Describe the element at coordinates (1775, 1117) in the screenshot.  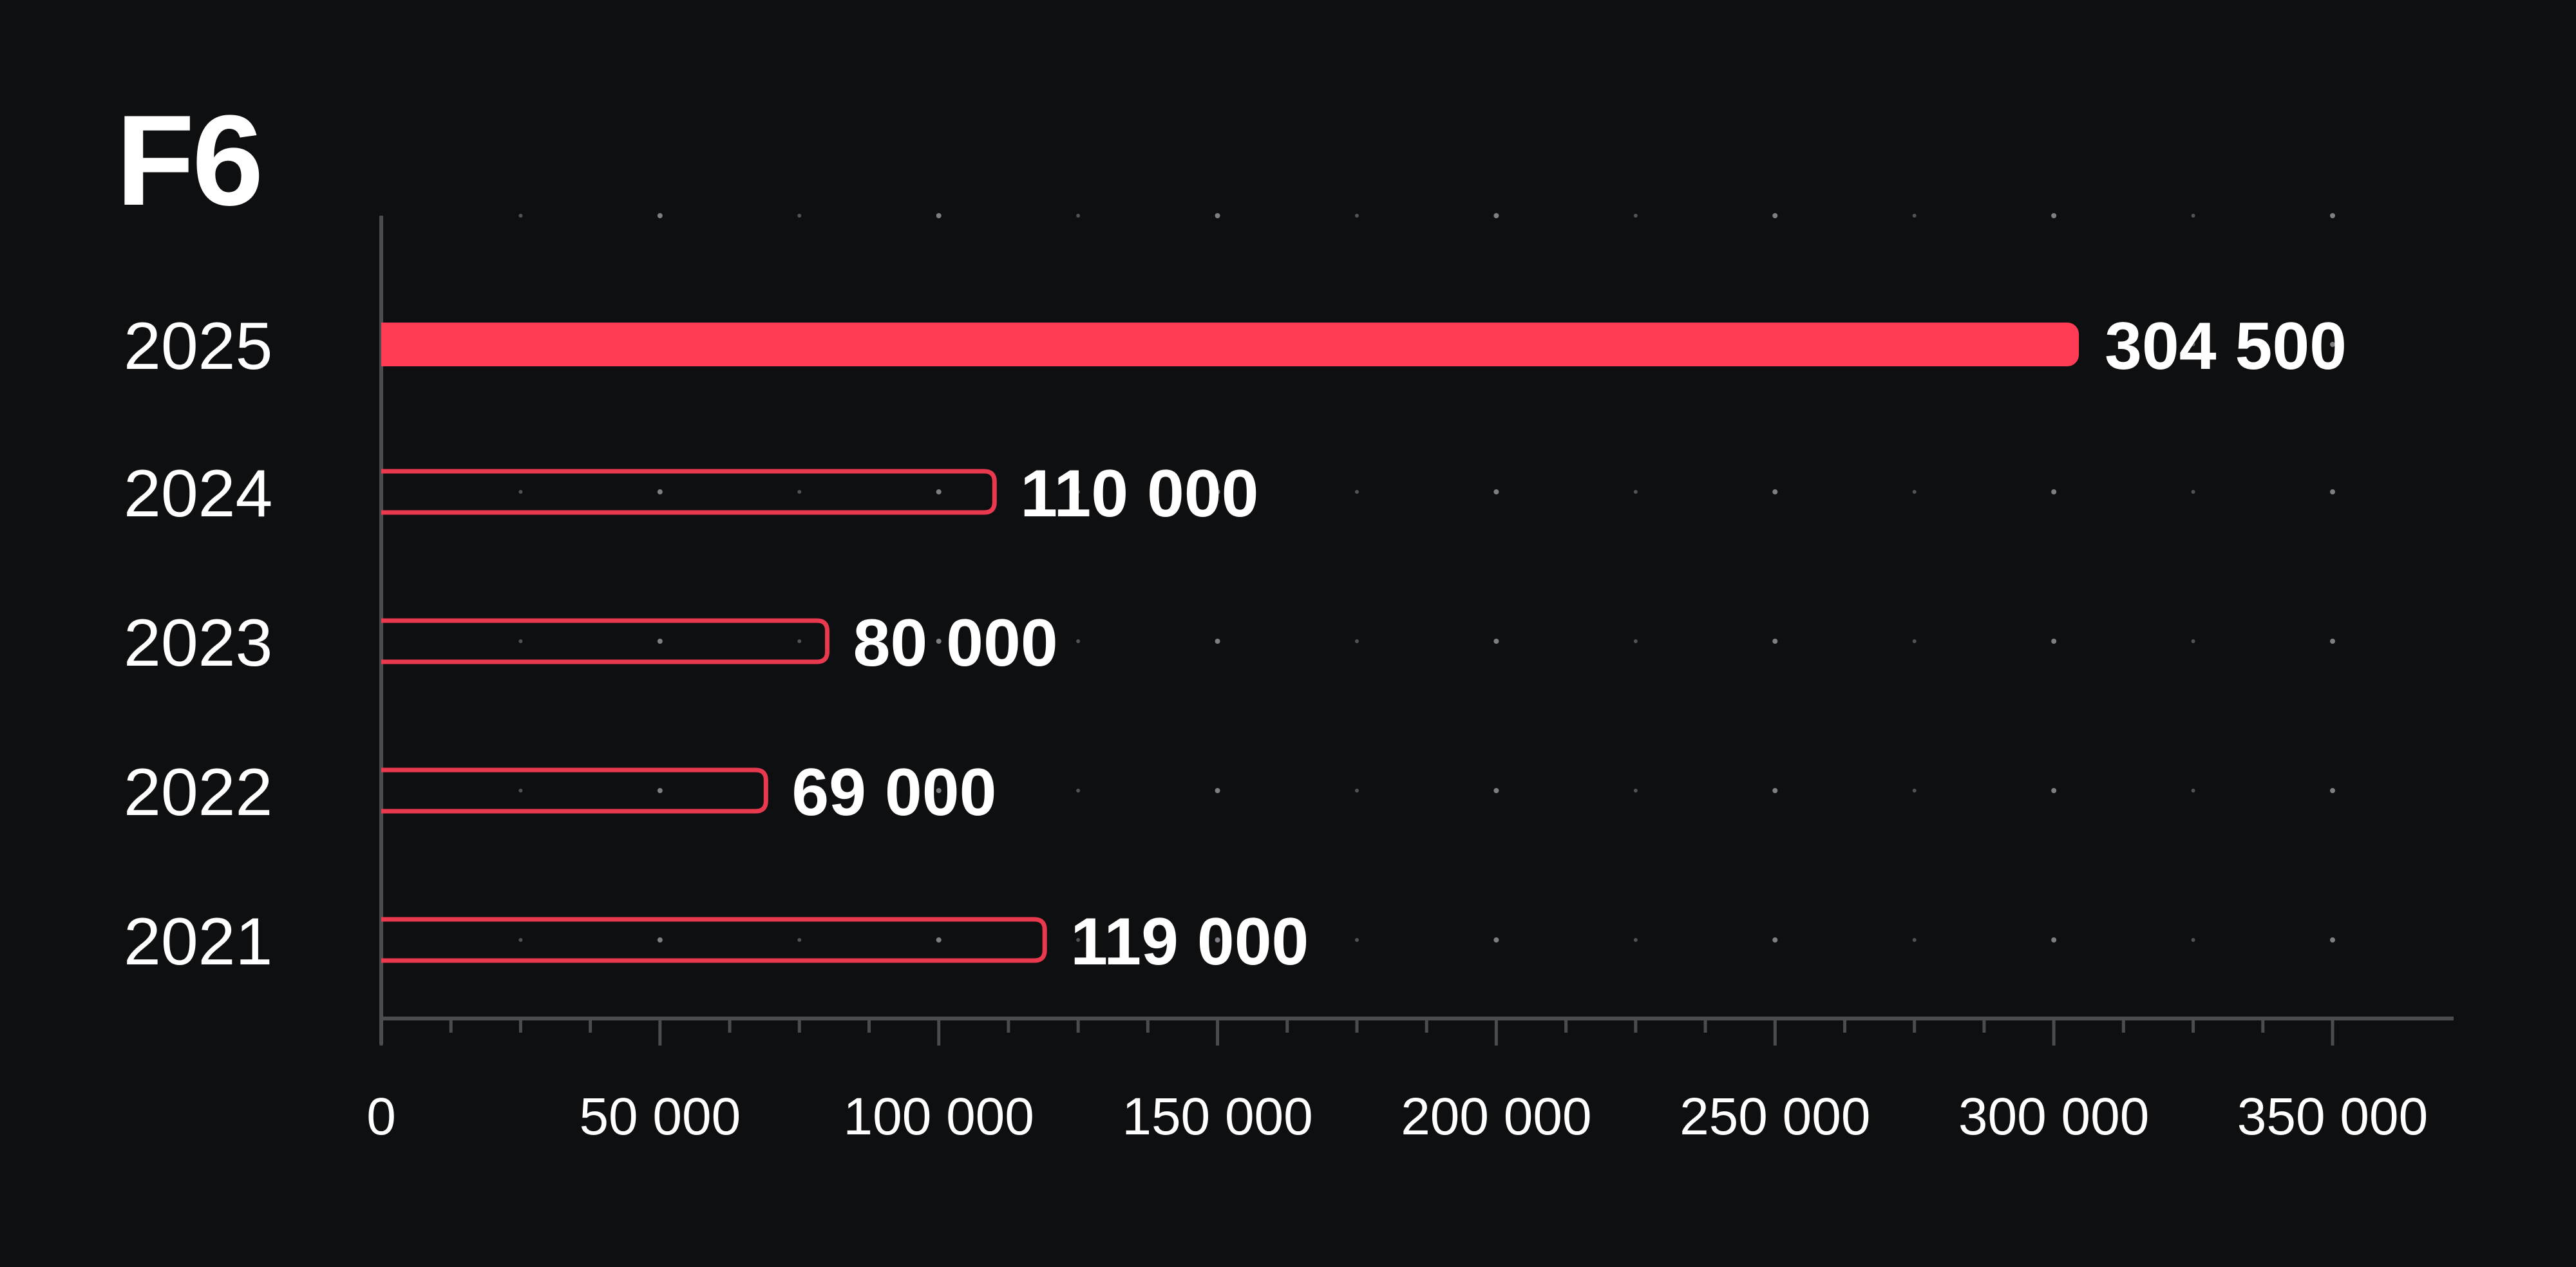
I see `x-tick-label: 250 000` at that location.